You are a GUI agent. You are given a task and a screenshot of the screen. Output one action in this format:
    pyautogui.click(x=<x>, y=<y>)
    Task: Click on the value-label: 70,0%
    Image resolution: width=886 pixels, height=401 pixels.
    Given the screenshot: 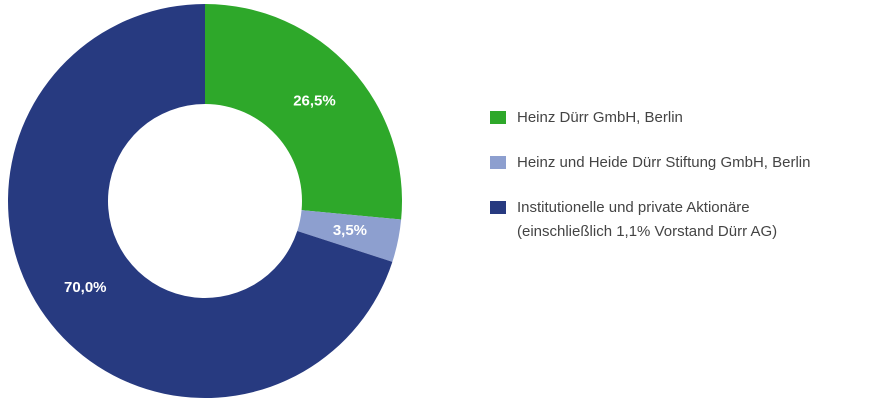 What is the action you would take?
    pyautogui.click(x=85, y=287)
    